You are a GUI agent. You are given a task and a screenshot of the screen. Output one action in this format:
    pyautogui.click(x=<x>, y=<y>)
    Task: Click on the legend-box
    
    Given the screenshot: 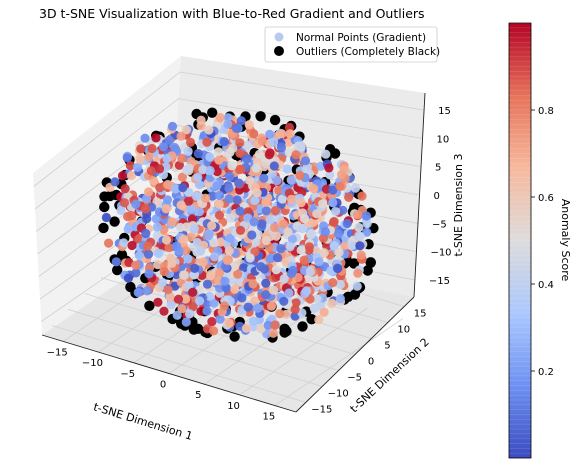 What is the action you would take?
    pyautogui.click(x=351, y=44)
    